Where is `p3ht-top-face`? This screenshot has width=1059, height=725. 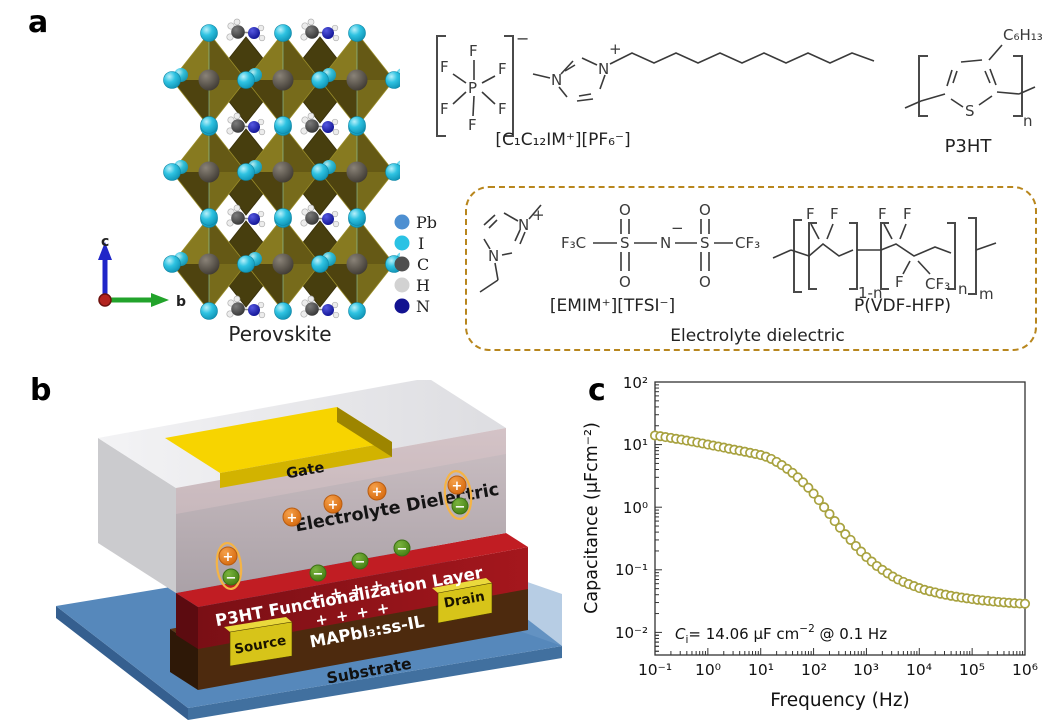
p3ht-top-face is located at coordinates (352, 570).